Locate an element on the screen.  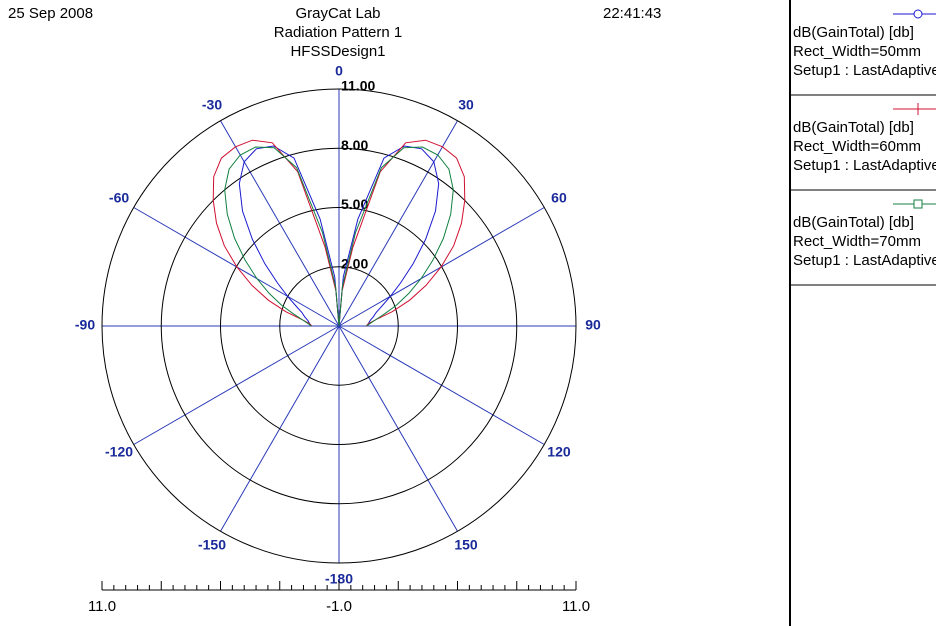
radial-label: 5.00 is located at coordinates (354, 204).